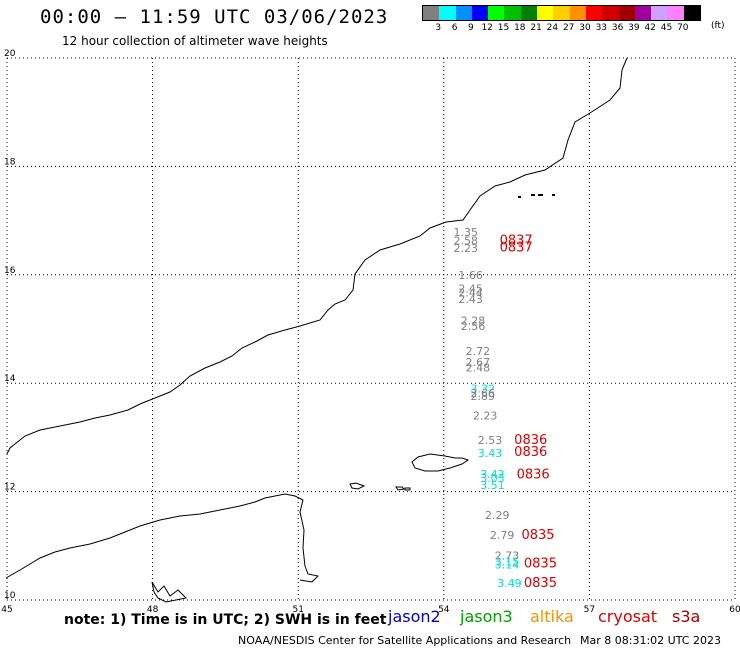  Describe the element at coordinates (561, 28) in the screenshot. I see `legend-labels: 3 6 9 12 15 18 21 24 27 30 33 36 39 42 45 70` at that location.